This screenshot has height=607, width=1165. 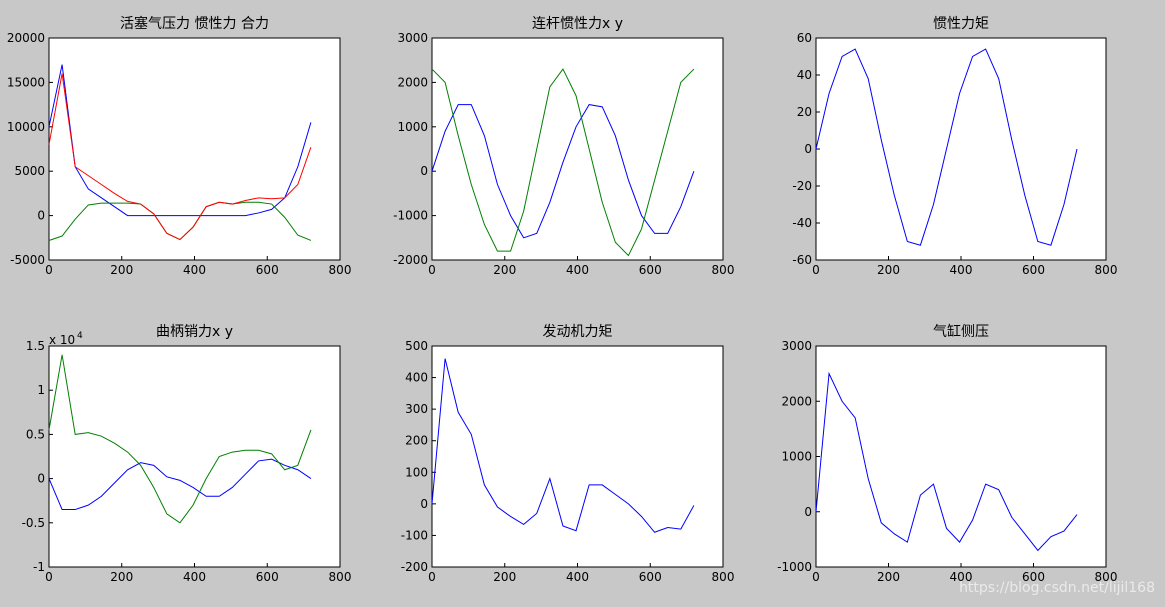 What do you see at coordinates (194, 332) in the screenshot?
I see `chart-title: 曲柄销力x y` at bounding box center [194, 332].